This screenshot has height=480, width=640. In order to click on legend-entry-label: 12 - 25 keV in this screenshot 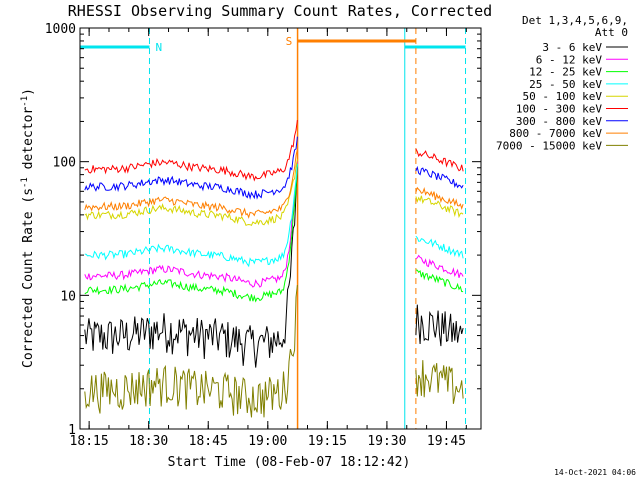, I will do `click(565, 72)`.